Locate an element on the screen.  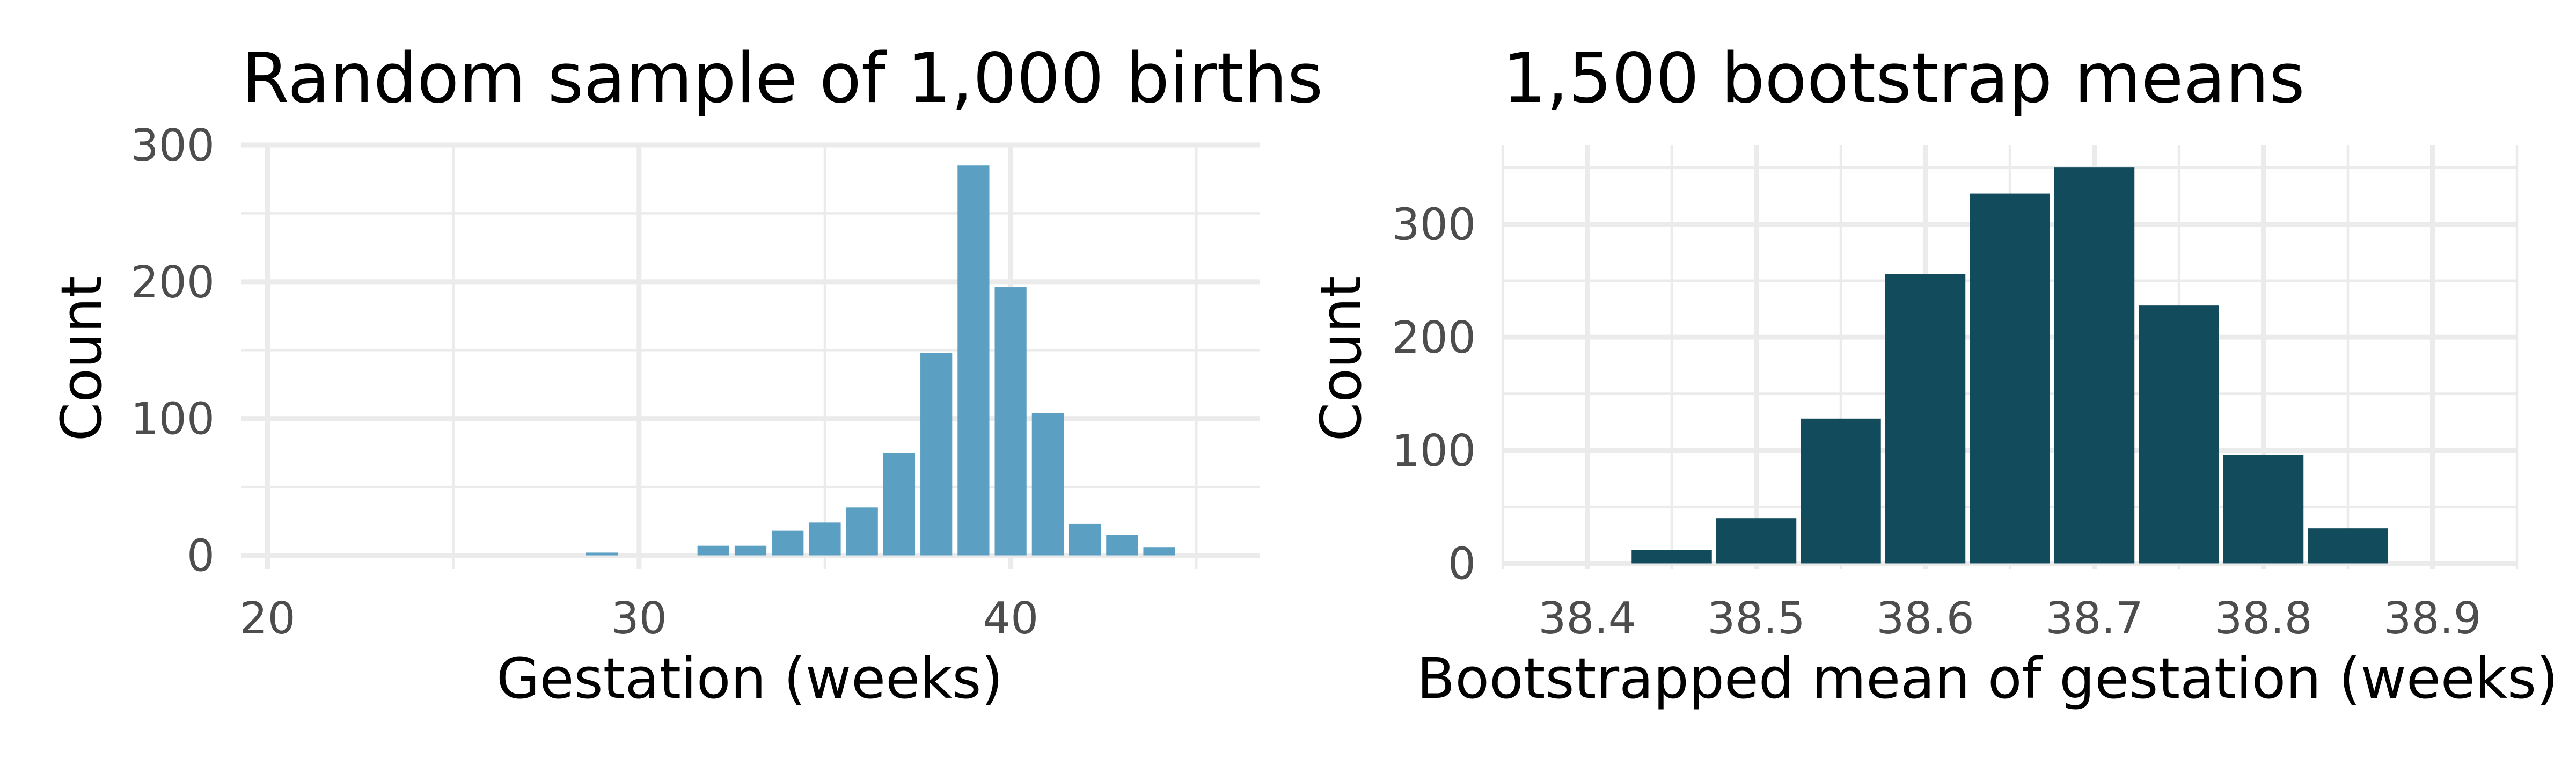
x-tick-label: 40 is located at coordinates (1010, 618).